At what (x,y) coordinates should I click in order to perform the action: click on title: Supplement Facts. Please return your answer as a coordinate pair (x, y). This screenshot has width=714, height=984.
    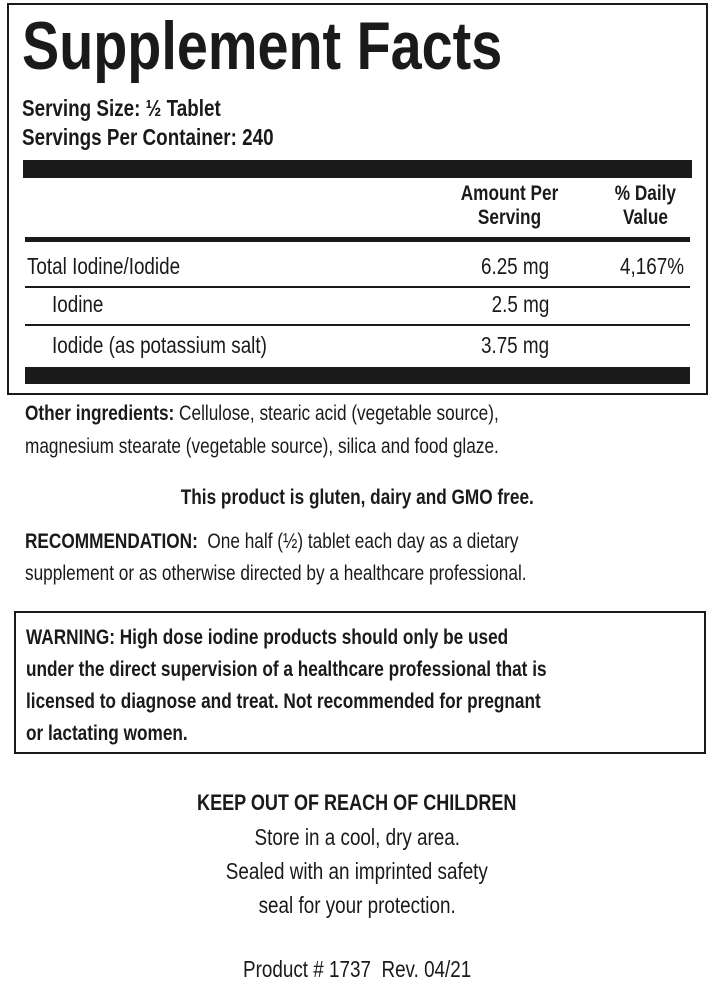
    Looking at the image, I should click on (262, 46).